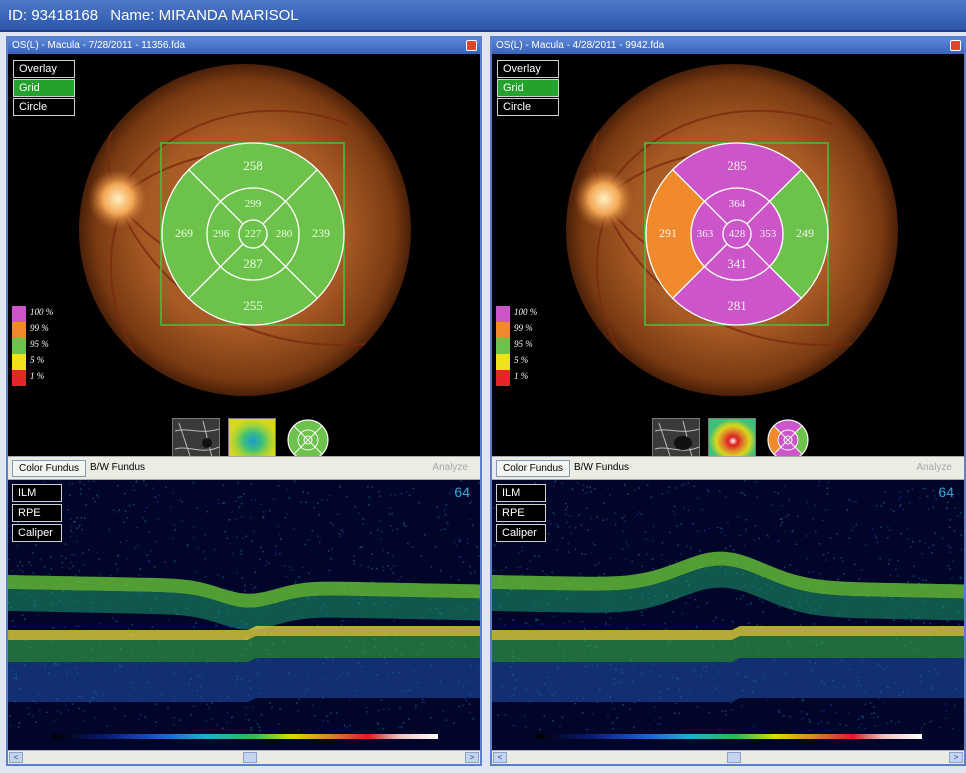 The height and width of the screenshot is (773, 966). I want to click on fundus-image: 258 269 239 255 299 296 280 287 227, so click(245, 230).